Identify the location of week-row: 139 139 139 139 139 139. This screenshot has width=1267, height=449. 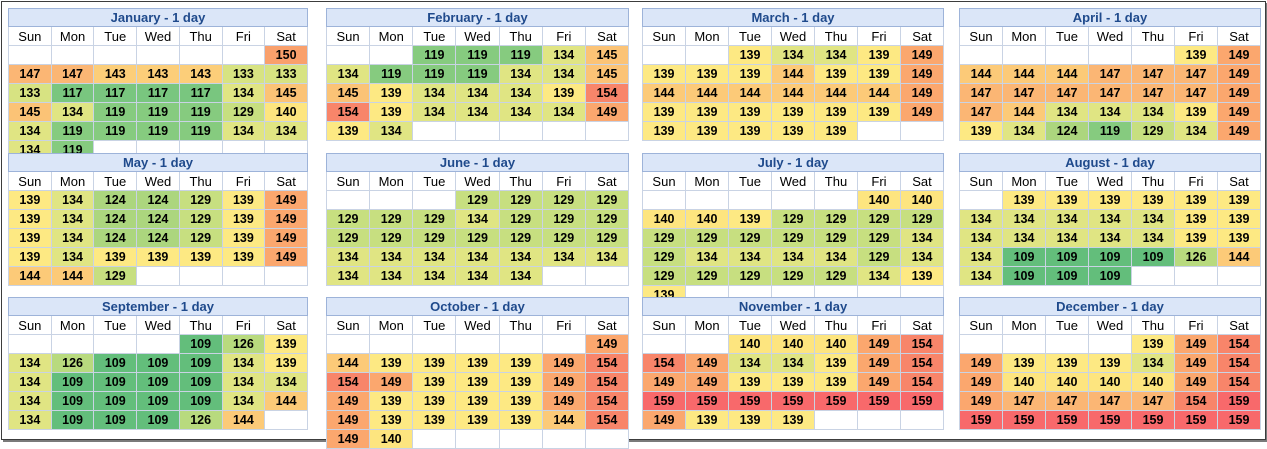
(1110, 200).